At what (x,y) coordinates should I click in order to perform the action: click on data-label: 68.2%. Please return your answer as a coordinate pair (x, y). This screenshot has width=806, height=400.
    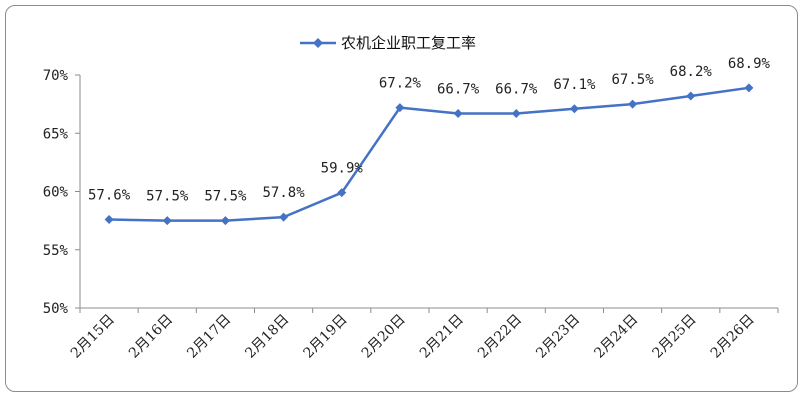
    Looking at the image, I should click on (691, 72).